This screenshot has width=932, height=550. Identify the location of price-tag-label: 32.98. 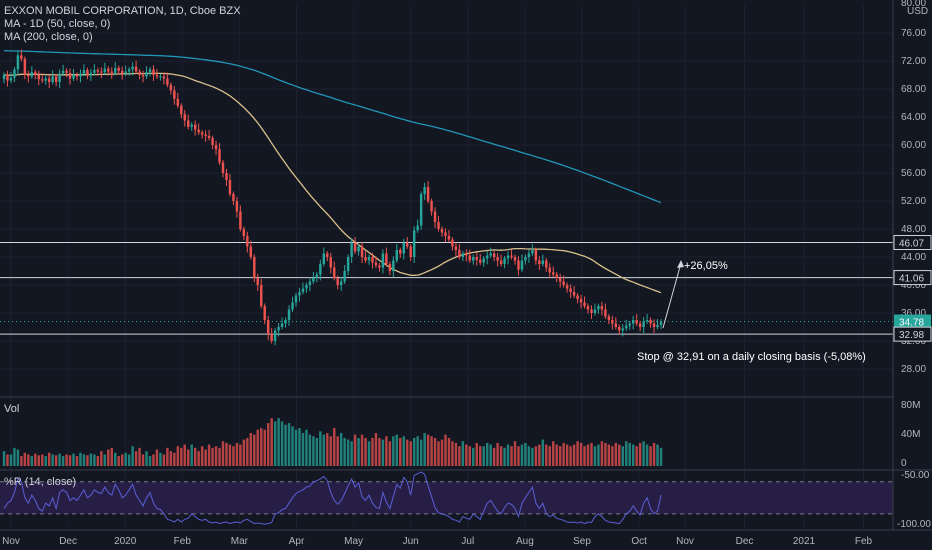
(911, 335).